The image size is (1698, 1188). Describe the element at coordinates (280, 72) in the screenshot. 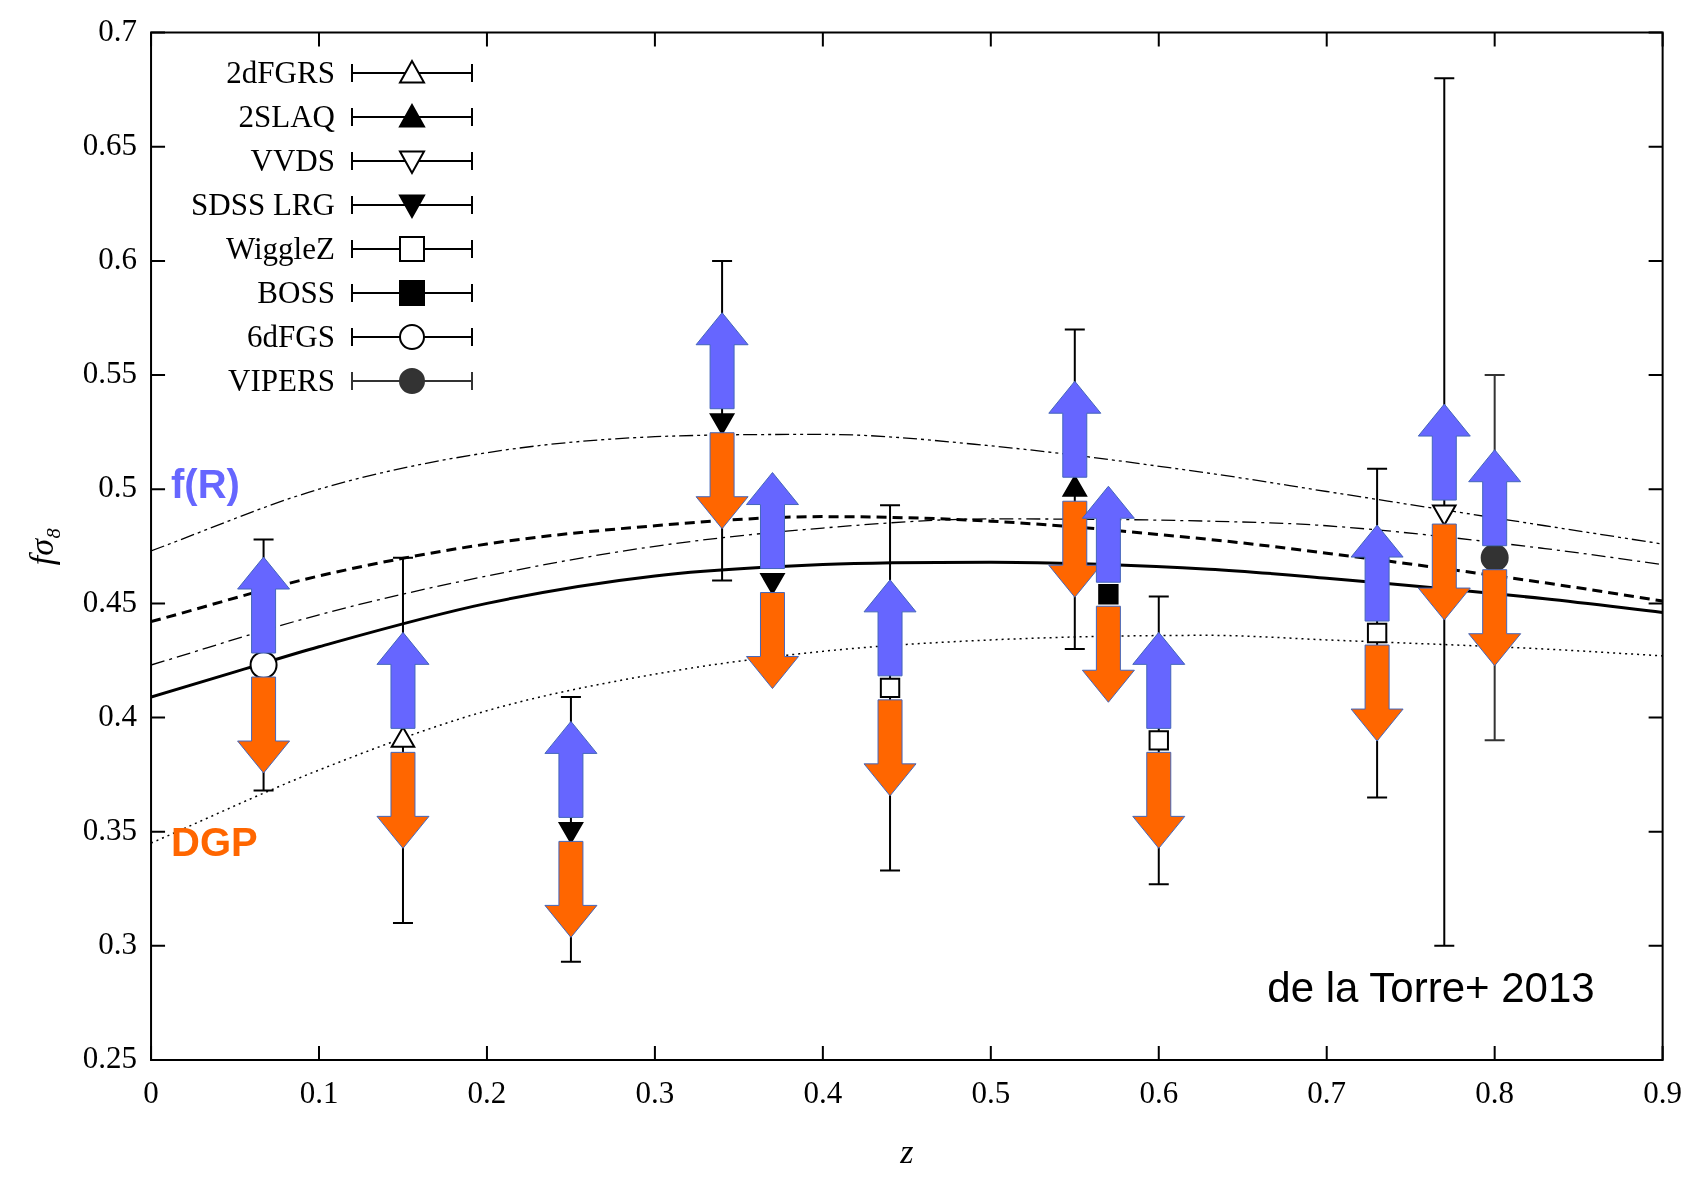

I see `legend-label: 2dFGRS` at that location.